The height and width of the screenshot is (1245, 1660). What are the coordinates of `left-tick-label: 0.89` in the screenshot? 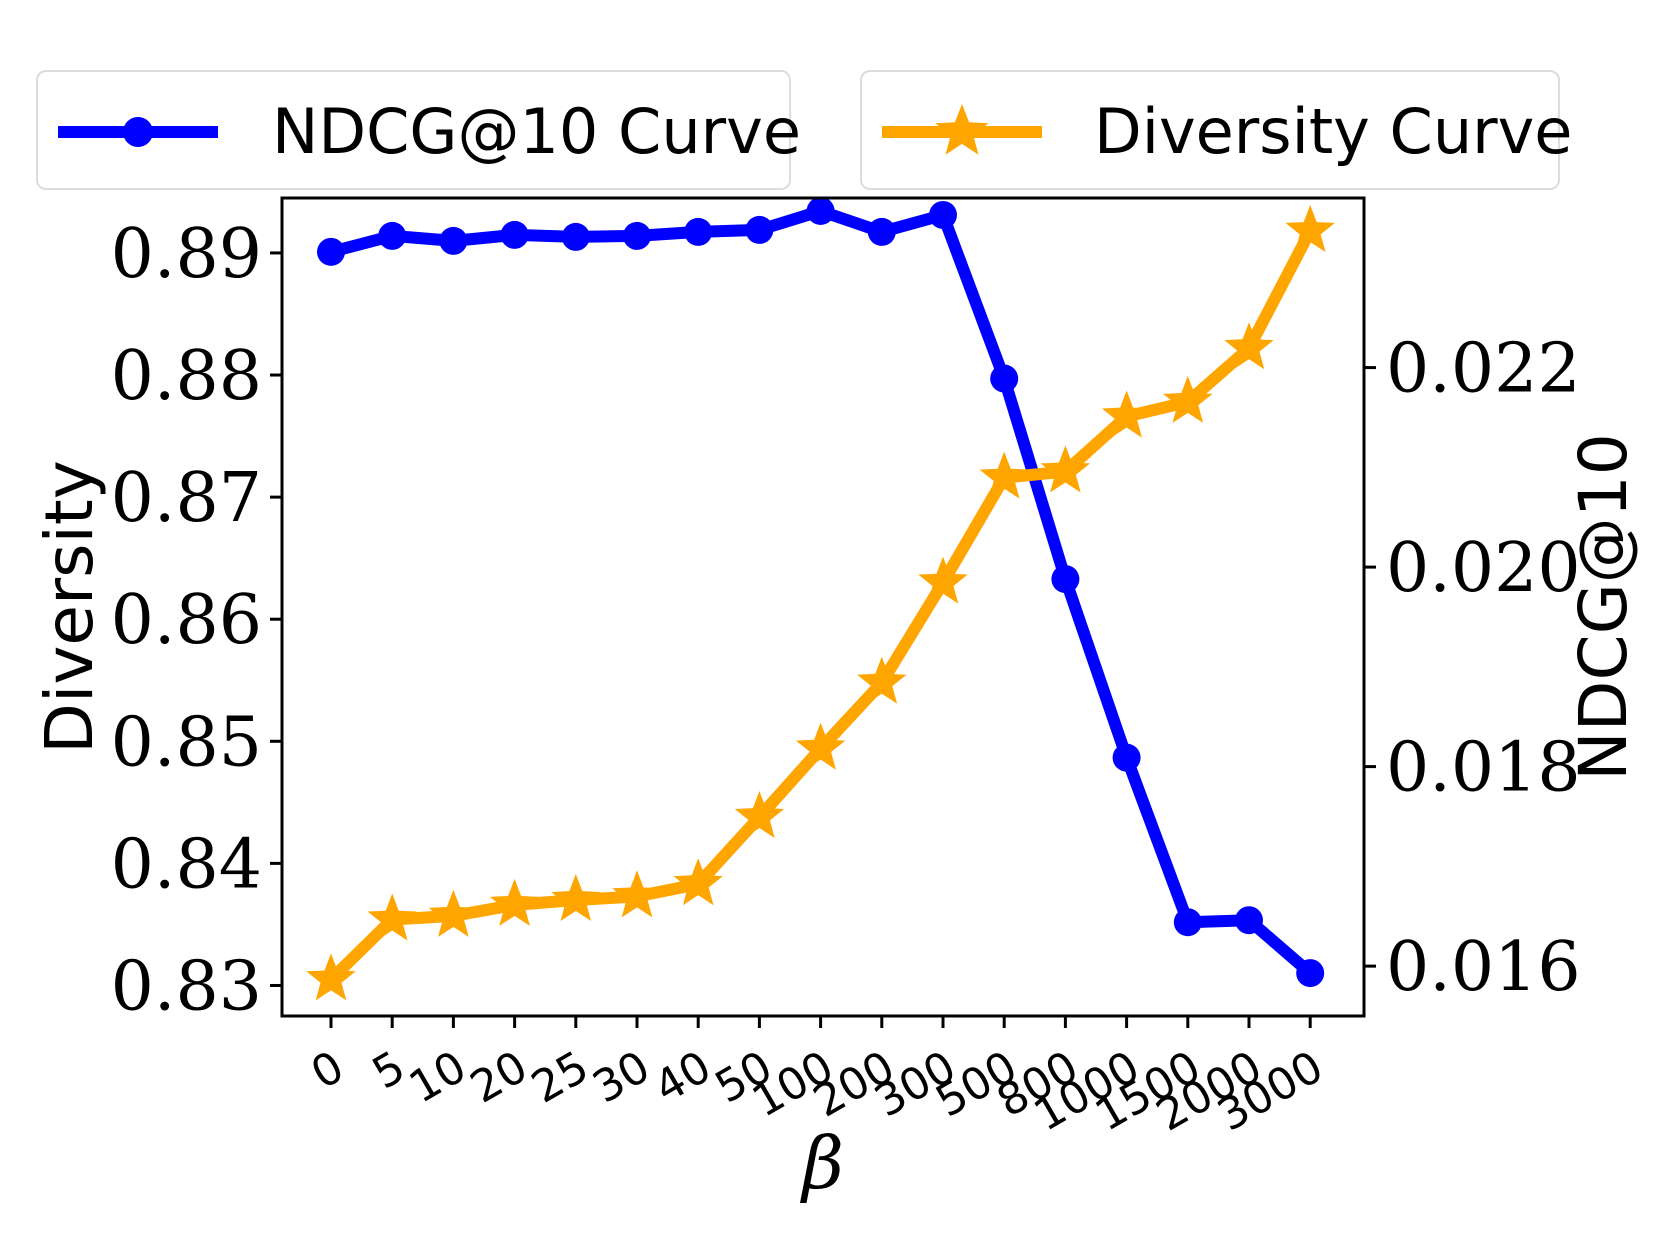 It's located at (186, 254).